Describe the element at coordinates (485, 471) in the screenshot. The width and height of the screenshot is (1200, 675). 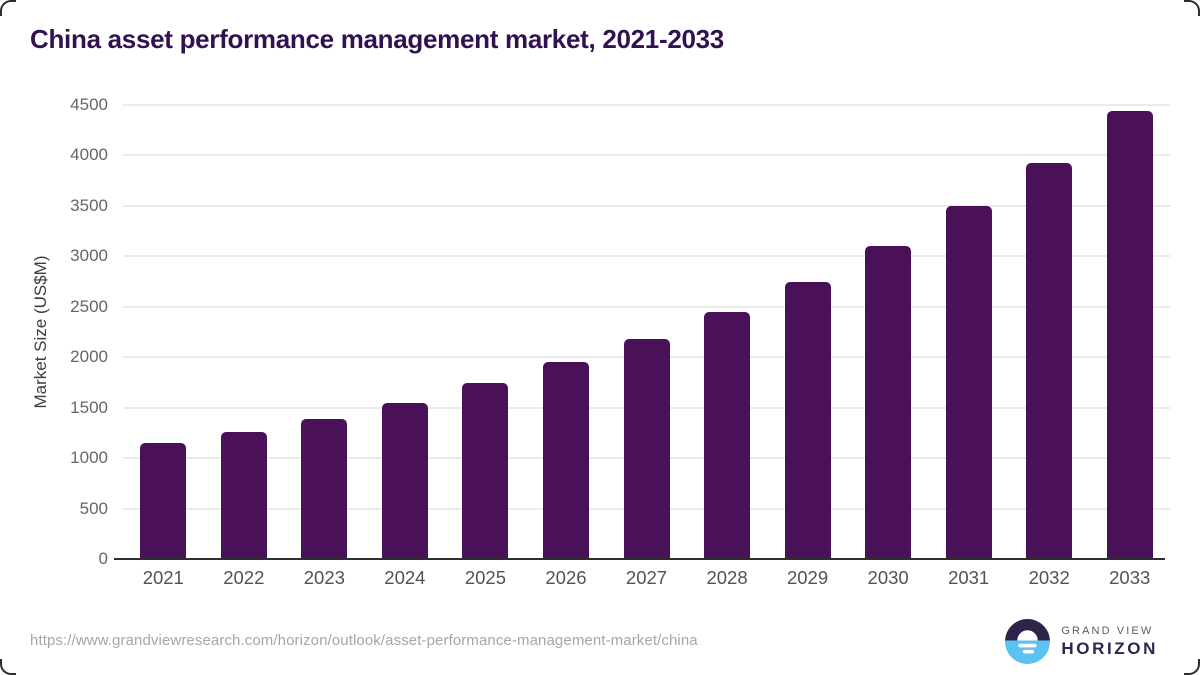
I see `bar-2025` at that location.